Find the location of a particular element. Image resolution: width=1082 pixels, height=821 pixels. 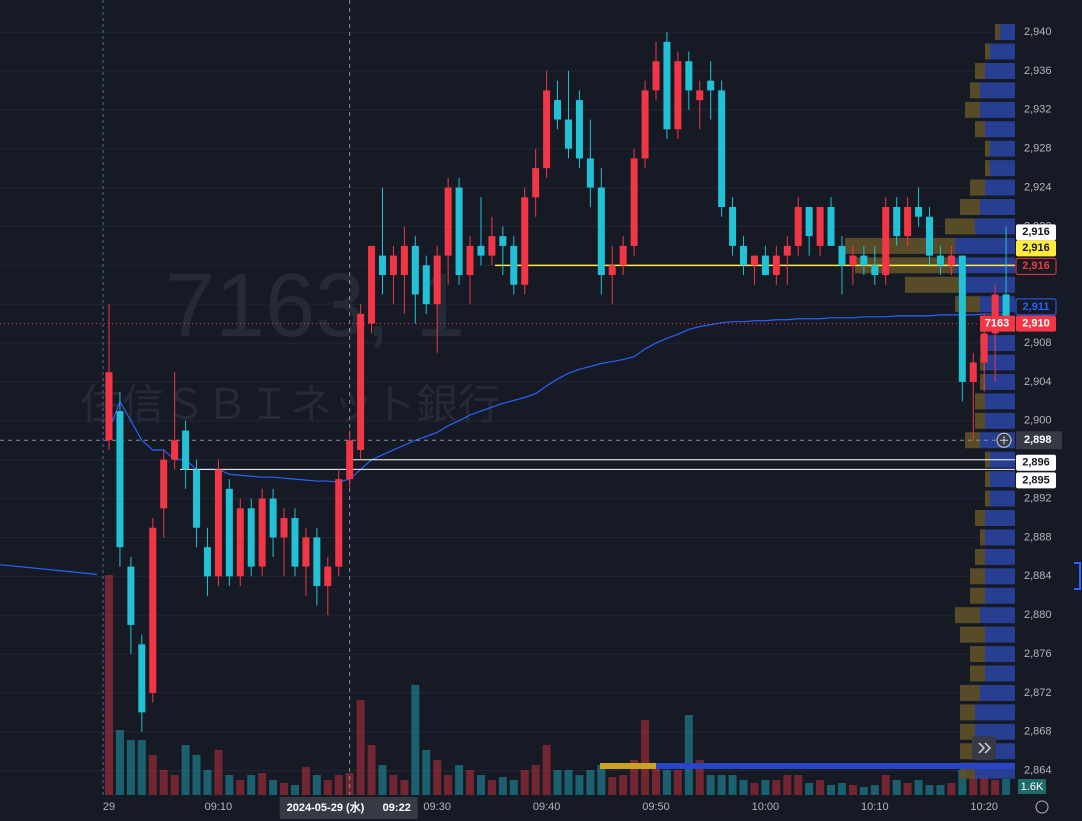

x-tick-label: 10:20 is located at coordinates (984, 807).